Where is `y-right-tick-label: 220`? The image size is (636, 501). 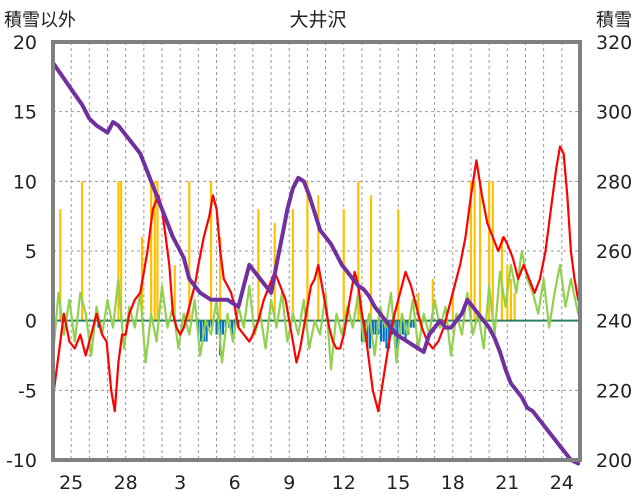
y-right-tick-label: 220 is located at coordinates (614, 391).